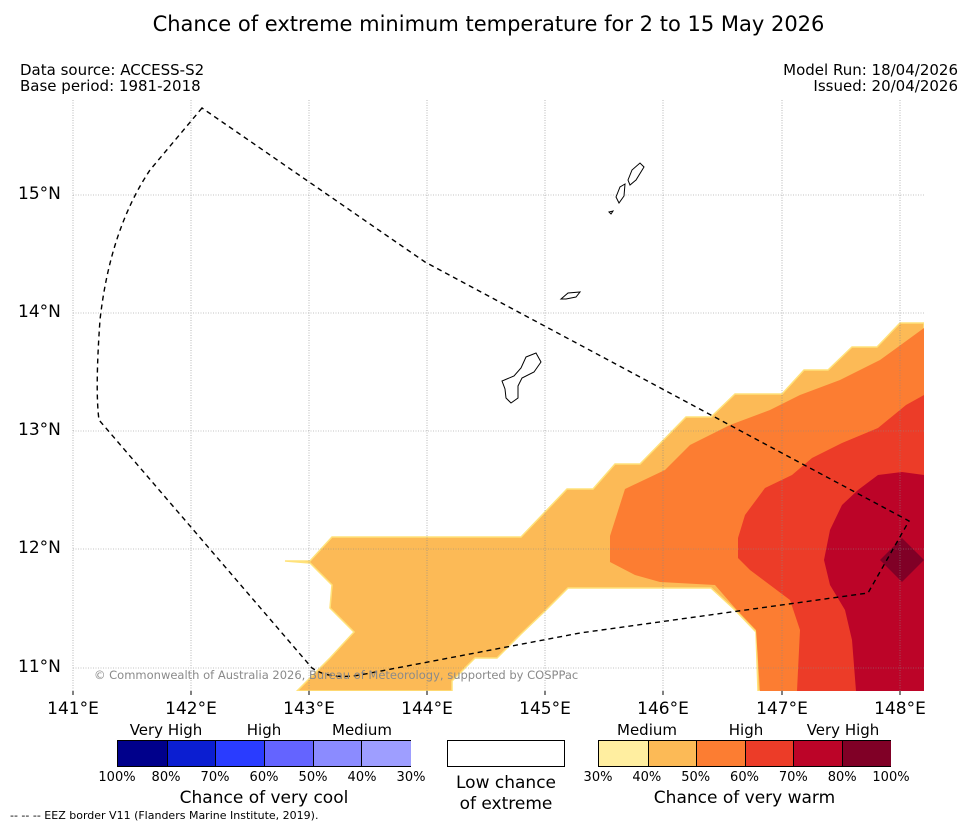 The width and height of the screenshot is (977, 827). What do you see at coordinates (506, 804) in the screenshot?
I see `low-chance-line2: of extreme` at bounding box center [506, 804].